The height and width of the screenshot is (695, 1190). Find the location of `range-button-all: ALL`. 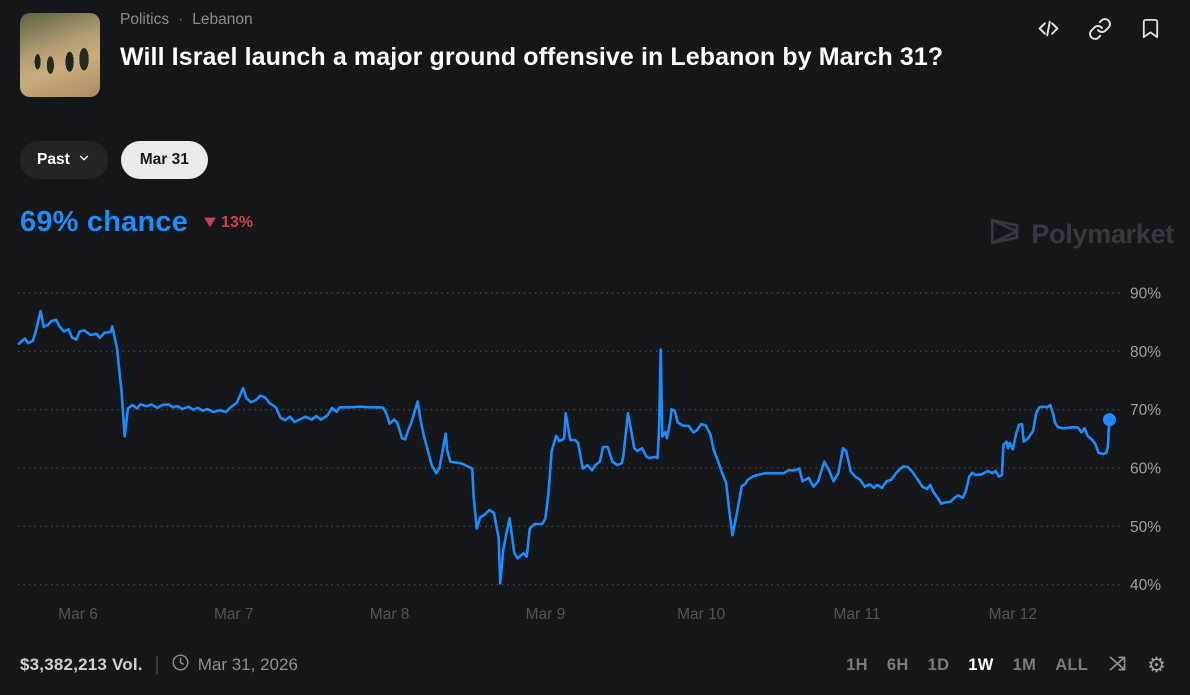

range-button-all: ALL is located at coordinates (1072, 664).